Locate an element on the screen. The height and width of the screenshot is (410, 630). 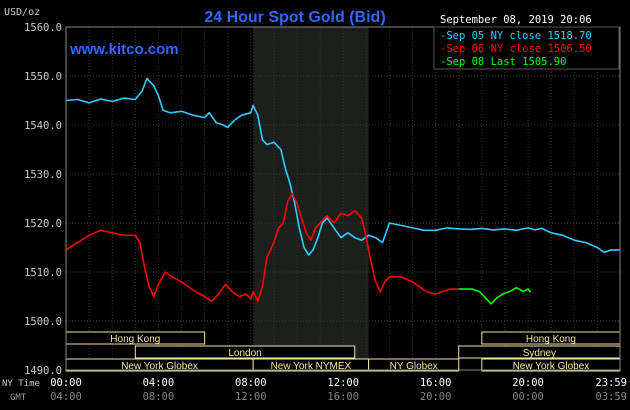
x-tick-label-ny: 16:00 is located at coordinates (436, 383).